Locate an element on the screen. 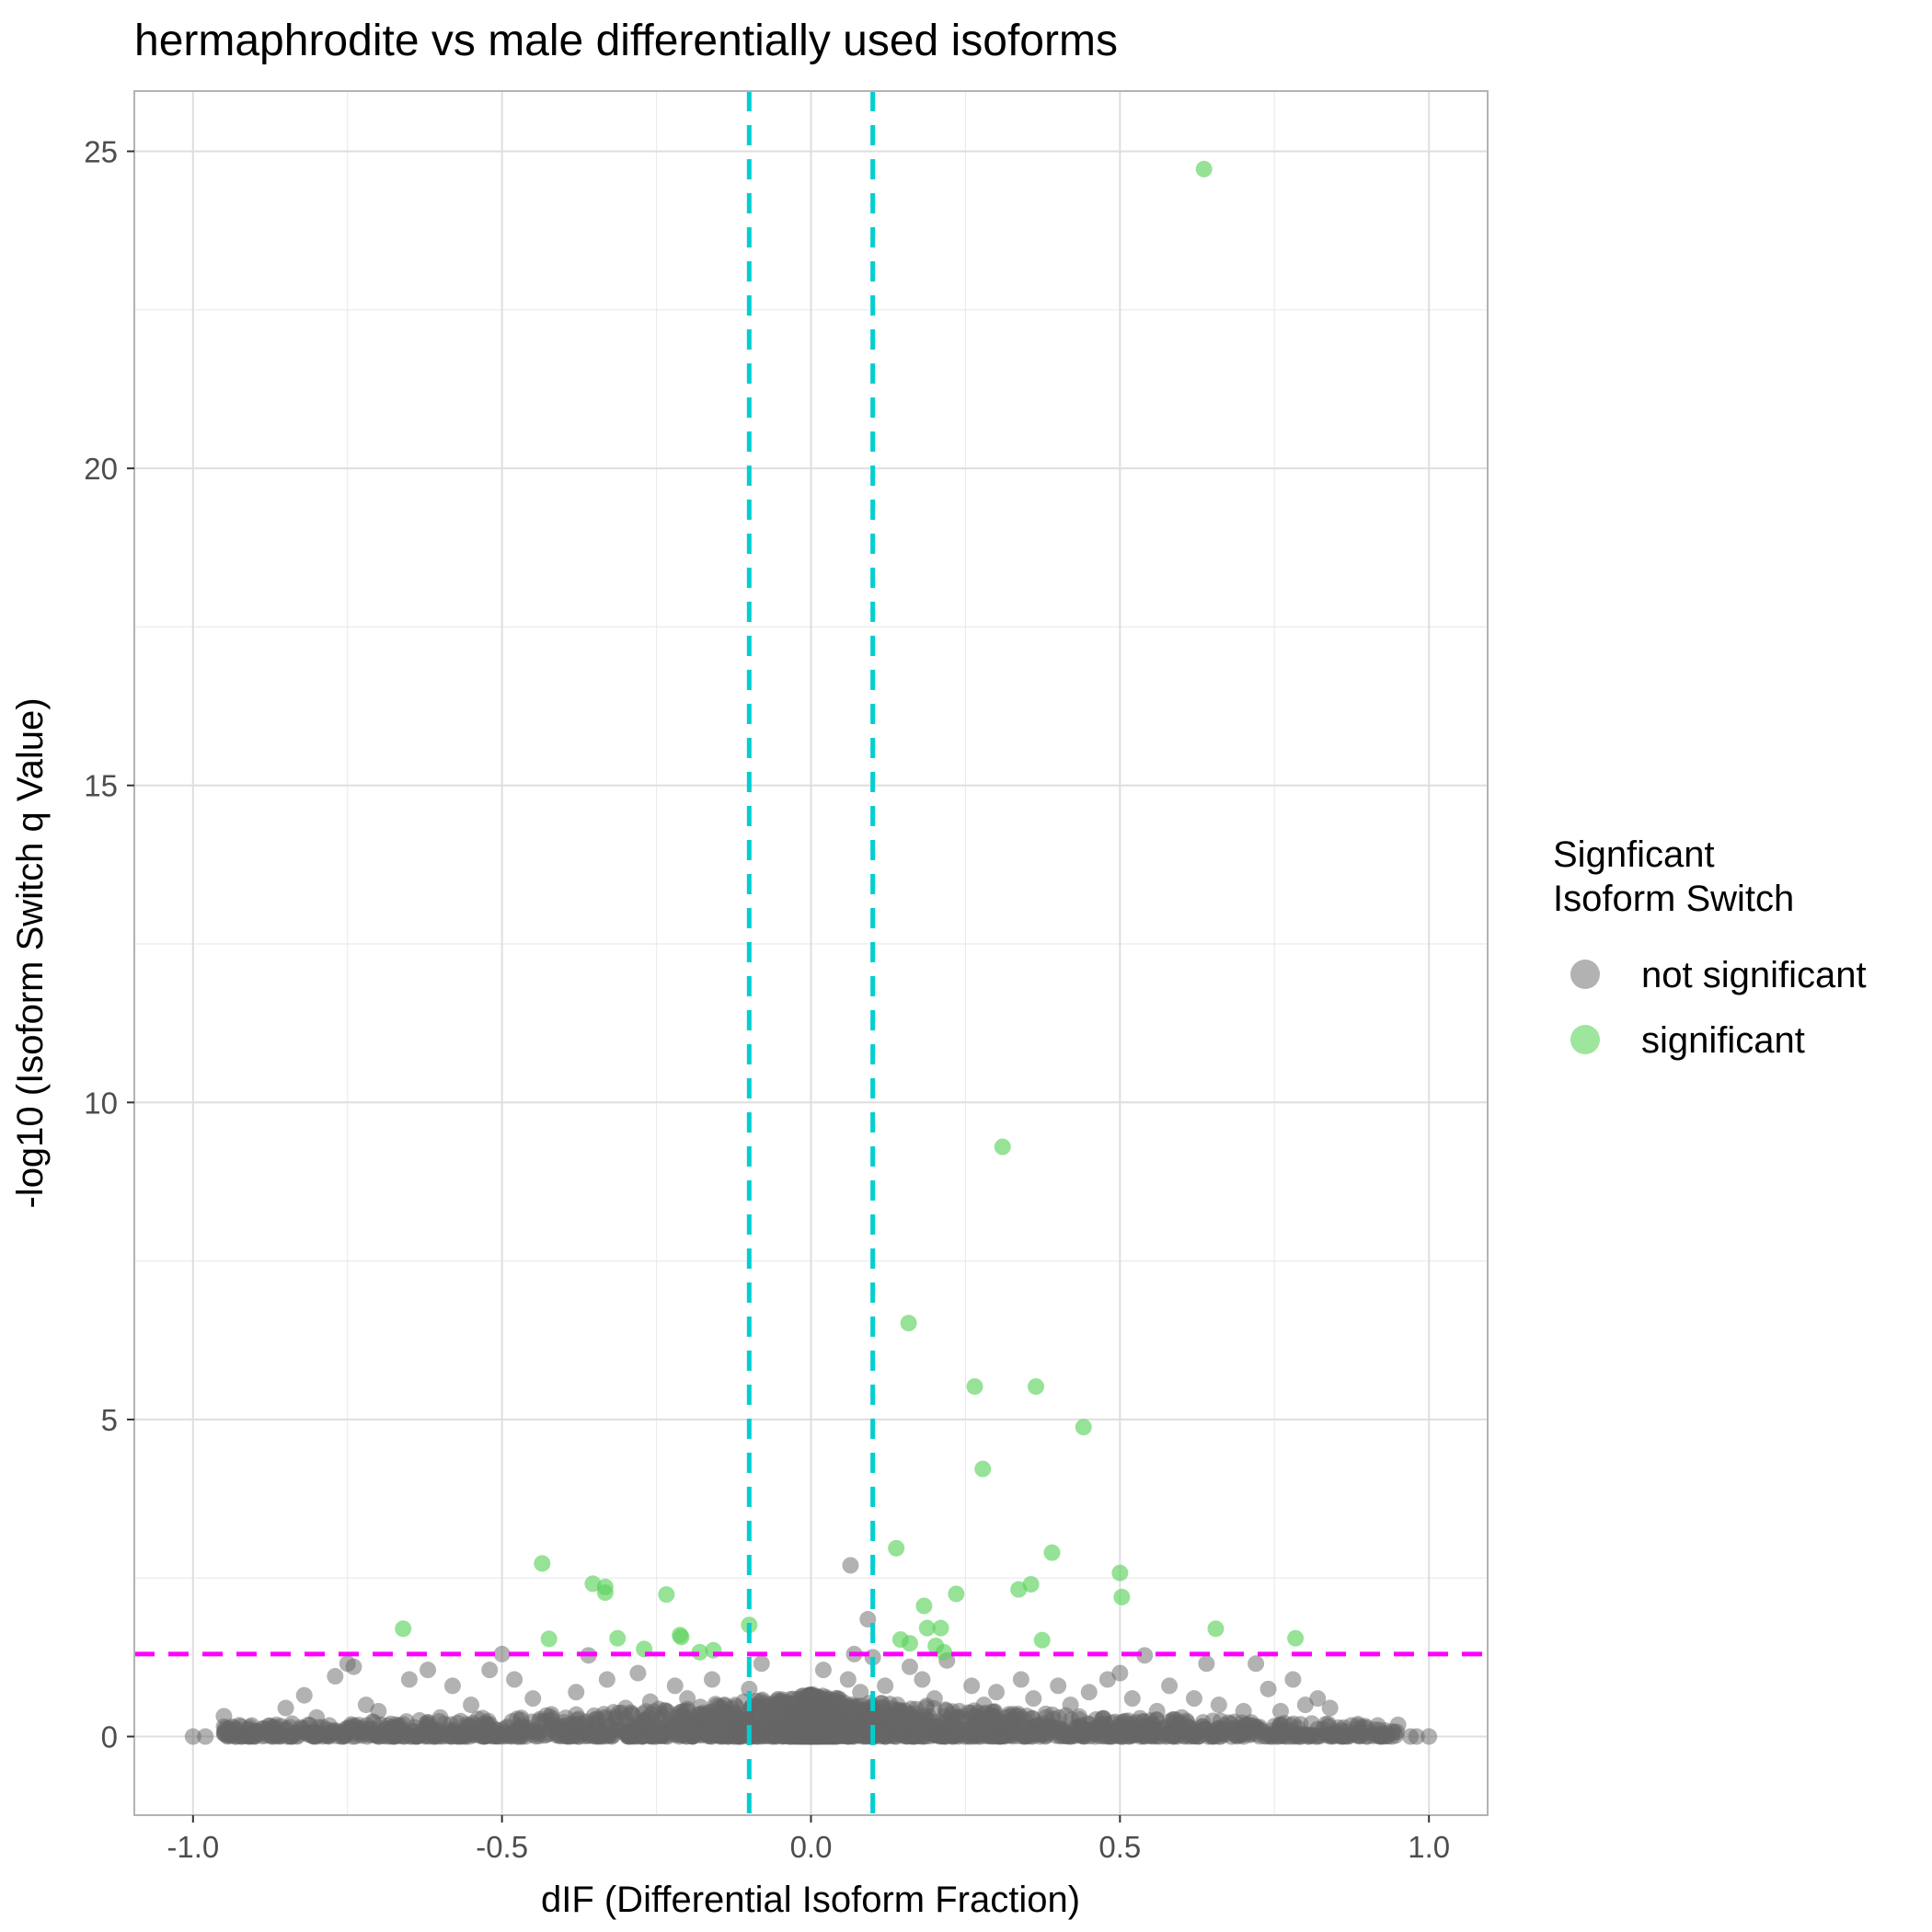 The image size is (1932, 1932). y-tick-label: 25 is located at coordinates (101, 151).